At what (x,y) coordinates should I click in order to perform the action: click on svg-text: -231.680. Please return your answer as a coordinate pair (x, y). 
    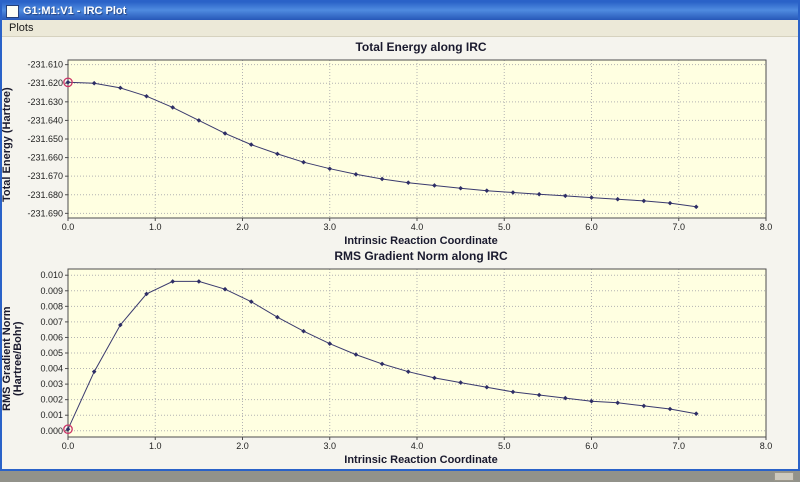
    Looking at the image, I should click on (45, 195).